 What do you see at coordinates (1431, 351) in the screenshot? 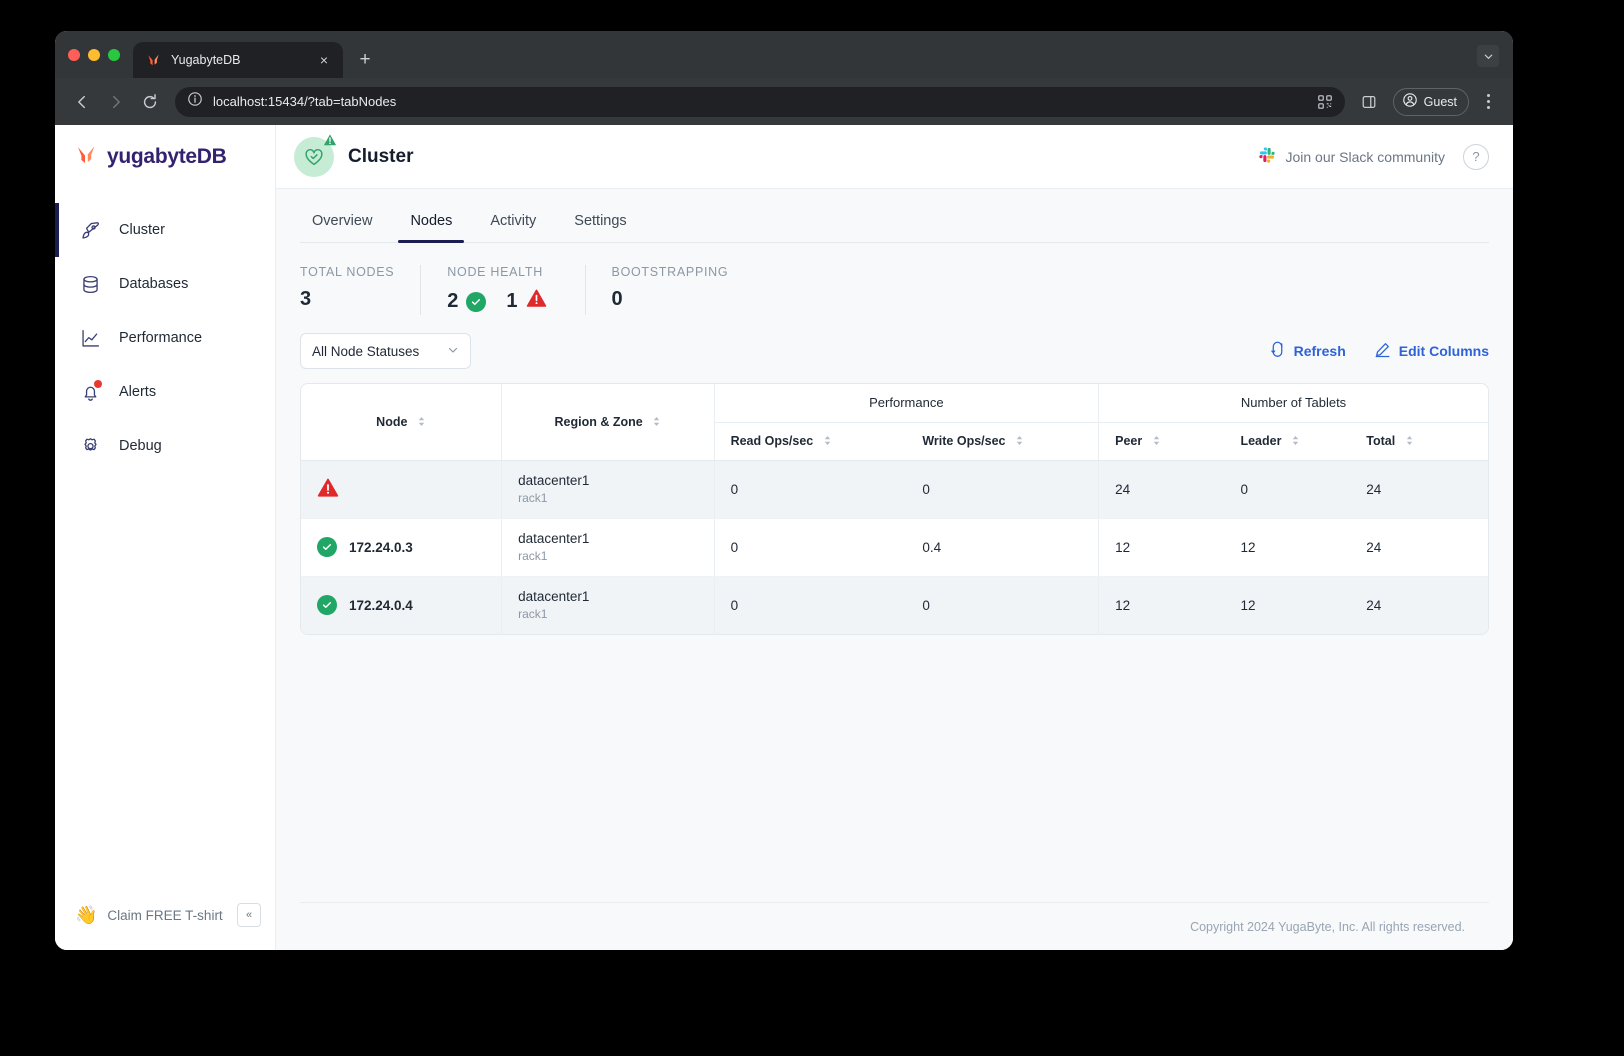
I see `edit-columns-button: Edit Columns` at bounding box center [1431, 351].